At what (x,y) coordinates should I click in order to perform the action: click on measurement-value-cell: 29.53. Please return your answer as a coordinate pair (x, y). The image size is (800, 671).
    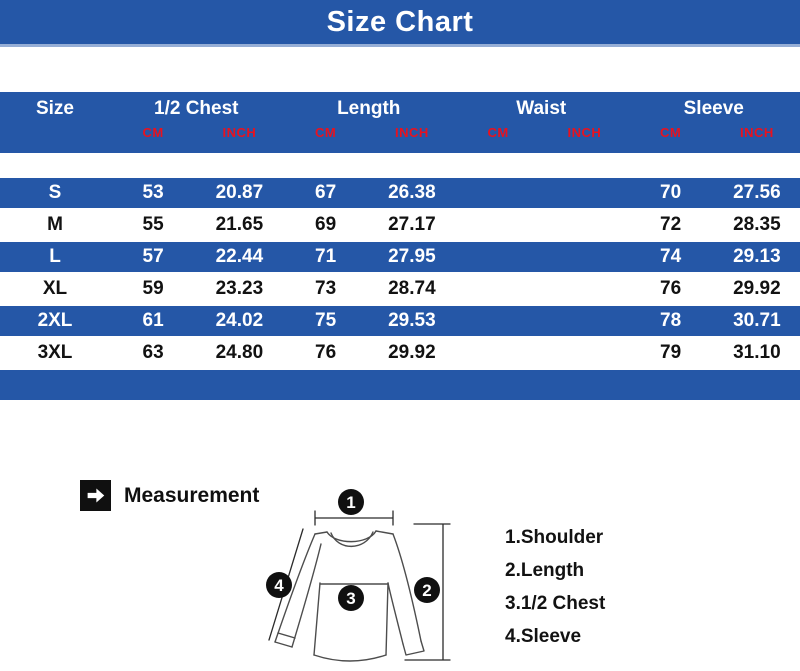
    Looking at the image, I should click on (412, 320).